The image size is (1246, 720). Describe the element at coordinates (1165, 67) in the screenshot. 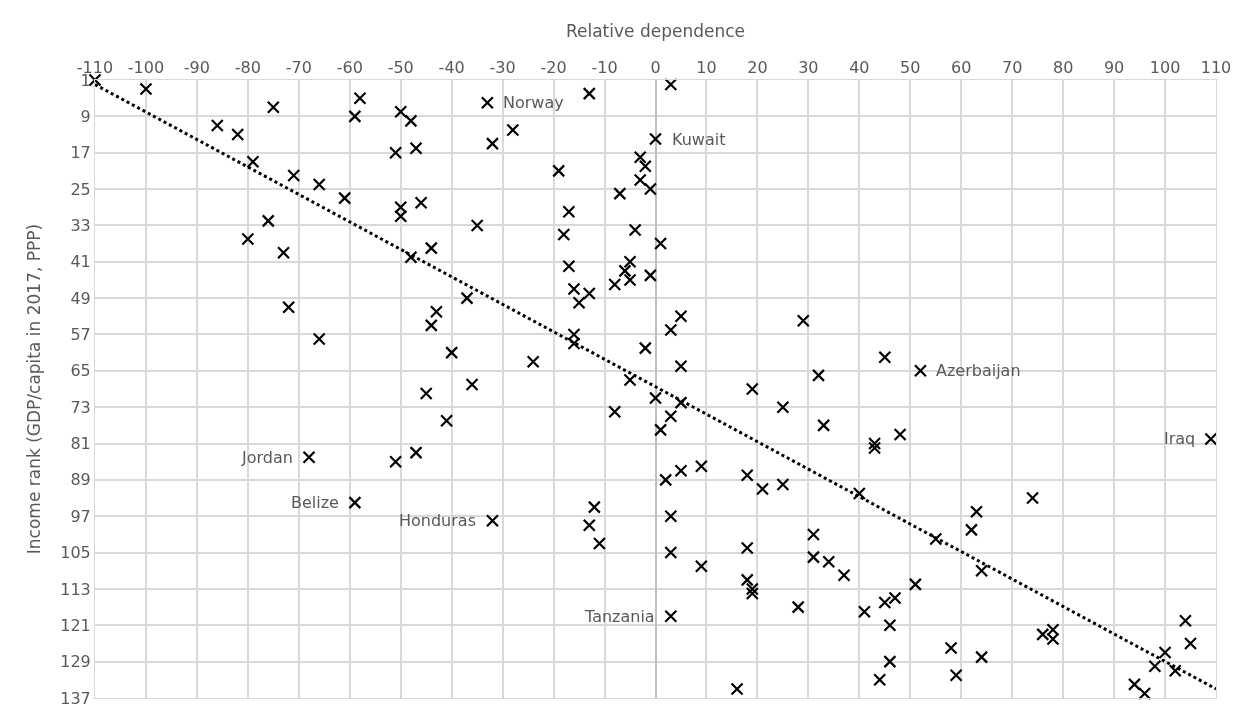

I see `x-tick-label: 100` at that location.